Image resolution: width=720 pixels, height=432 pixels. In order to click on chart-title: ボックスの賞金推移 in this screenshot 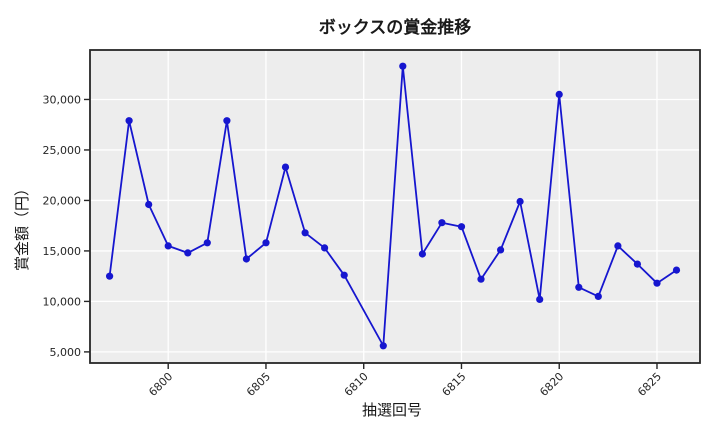, I will do `click(395, 27)`.